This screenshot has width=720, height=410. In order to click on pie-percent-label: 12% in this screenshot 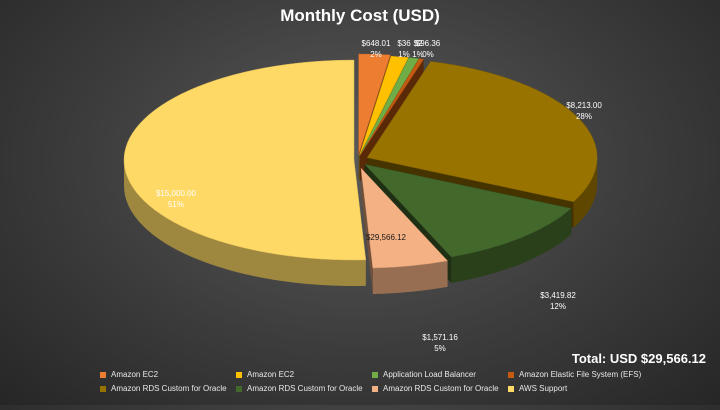, I will do `click(558, 306)`.